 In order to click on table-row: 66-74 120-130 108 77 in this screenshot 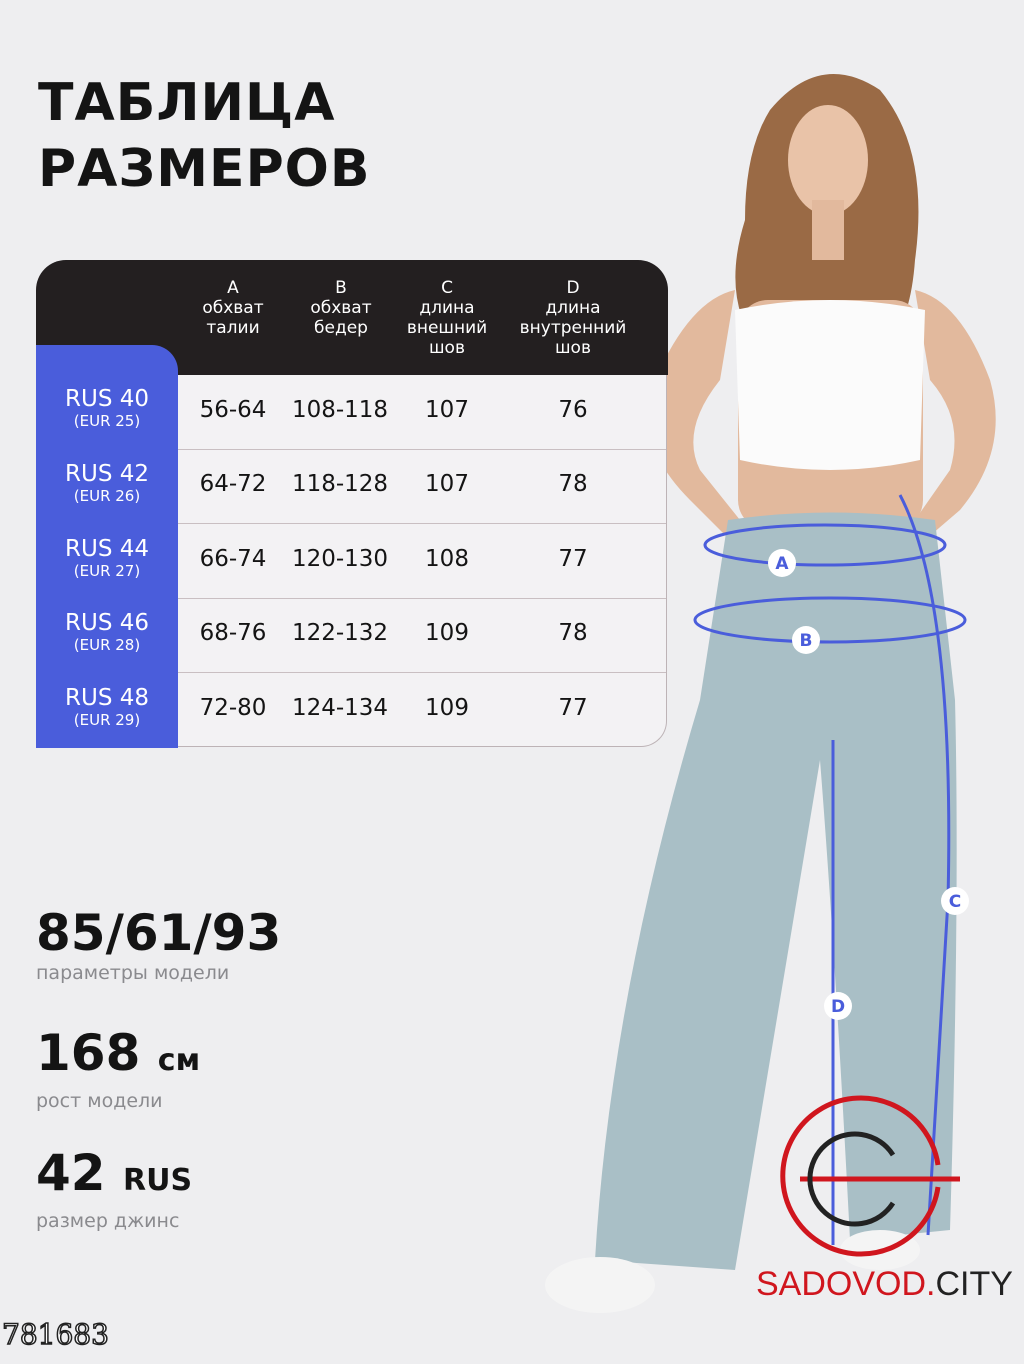, I will do `click(422, 561)`.